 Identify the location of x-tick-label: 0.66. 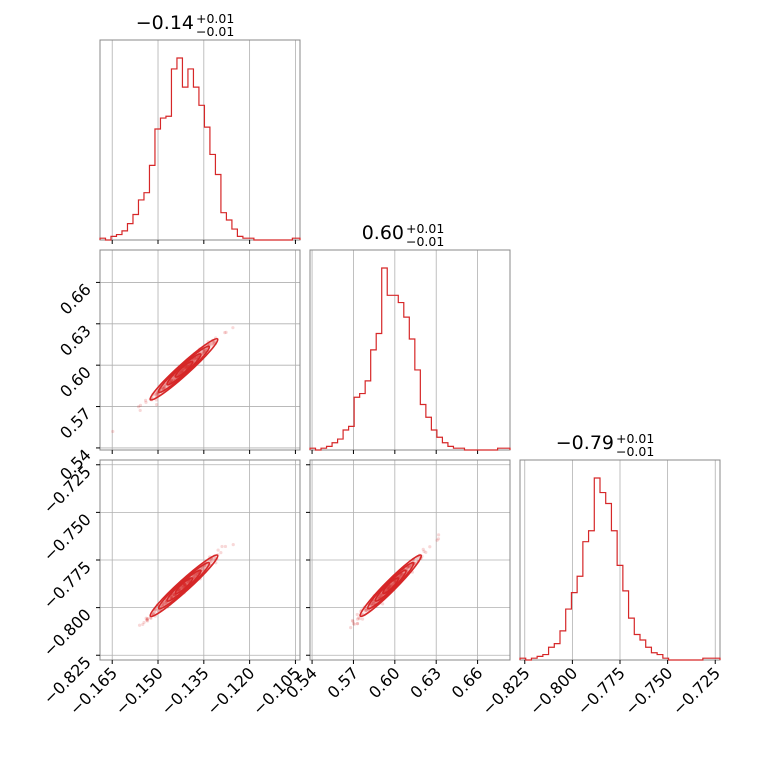
(467, 682).